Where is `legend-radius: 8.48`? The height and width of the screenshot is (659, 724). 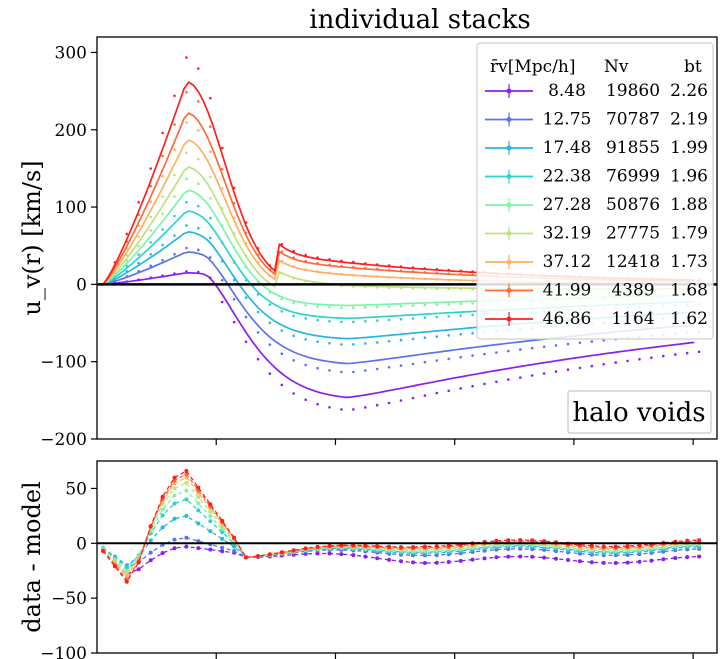 legend-radius: 8.48 is located at coordinates (567, 91).